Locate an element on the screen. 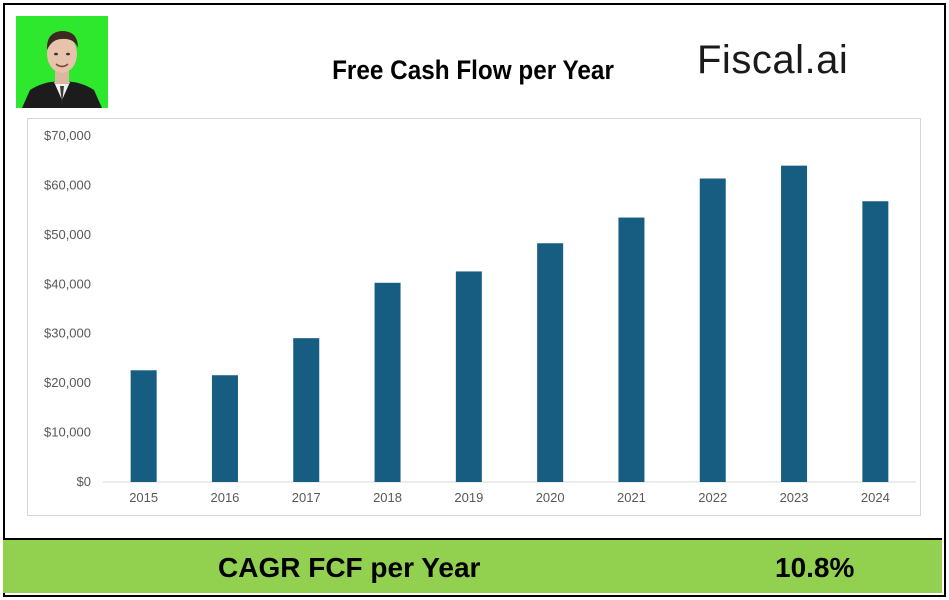  y-tick-label: $10,000 is located at coordinates (67, 432).